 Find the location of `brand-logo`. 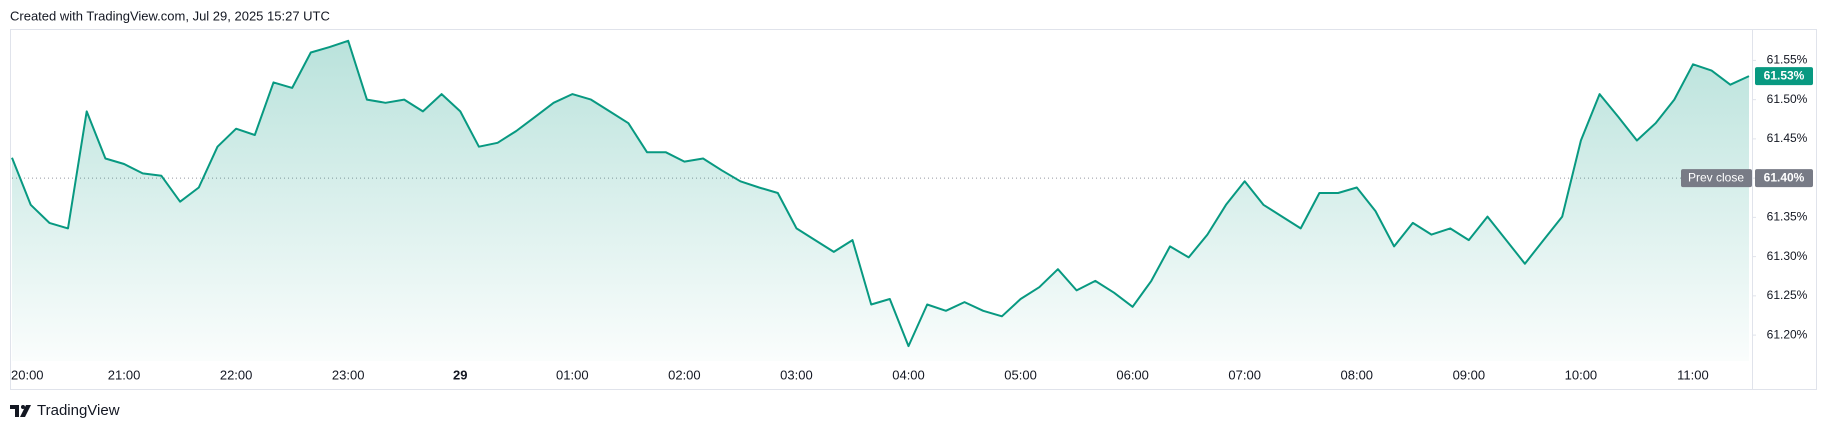

brand-logo is located at coordinates (20, 411).